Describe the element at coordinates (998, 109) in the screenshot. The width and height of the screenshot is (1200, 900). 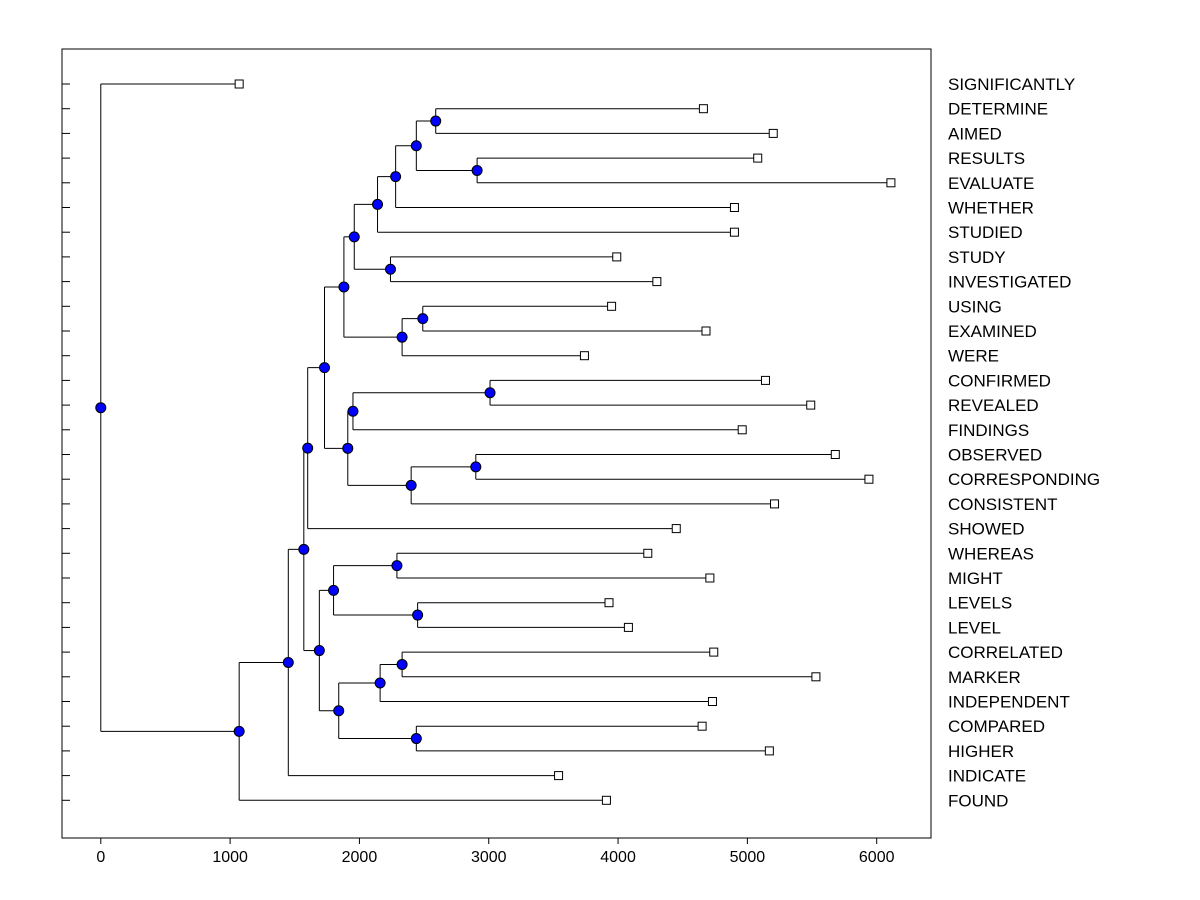
I see `leaf-label: DETERMINE` at that location.